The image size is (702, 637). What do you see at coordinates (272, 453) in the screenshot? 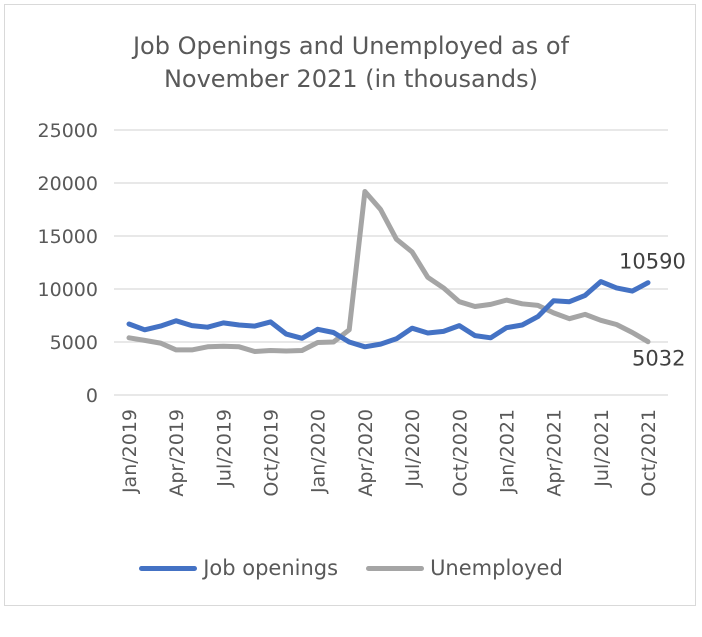
I see `x-tick-label: Oct/2019` at bounding box center [272, 453].